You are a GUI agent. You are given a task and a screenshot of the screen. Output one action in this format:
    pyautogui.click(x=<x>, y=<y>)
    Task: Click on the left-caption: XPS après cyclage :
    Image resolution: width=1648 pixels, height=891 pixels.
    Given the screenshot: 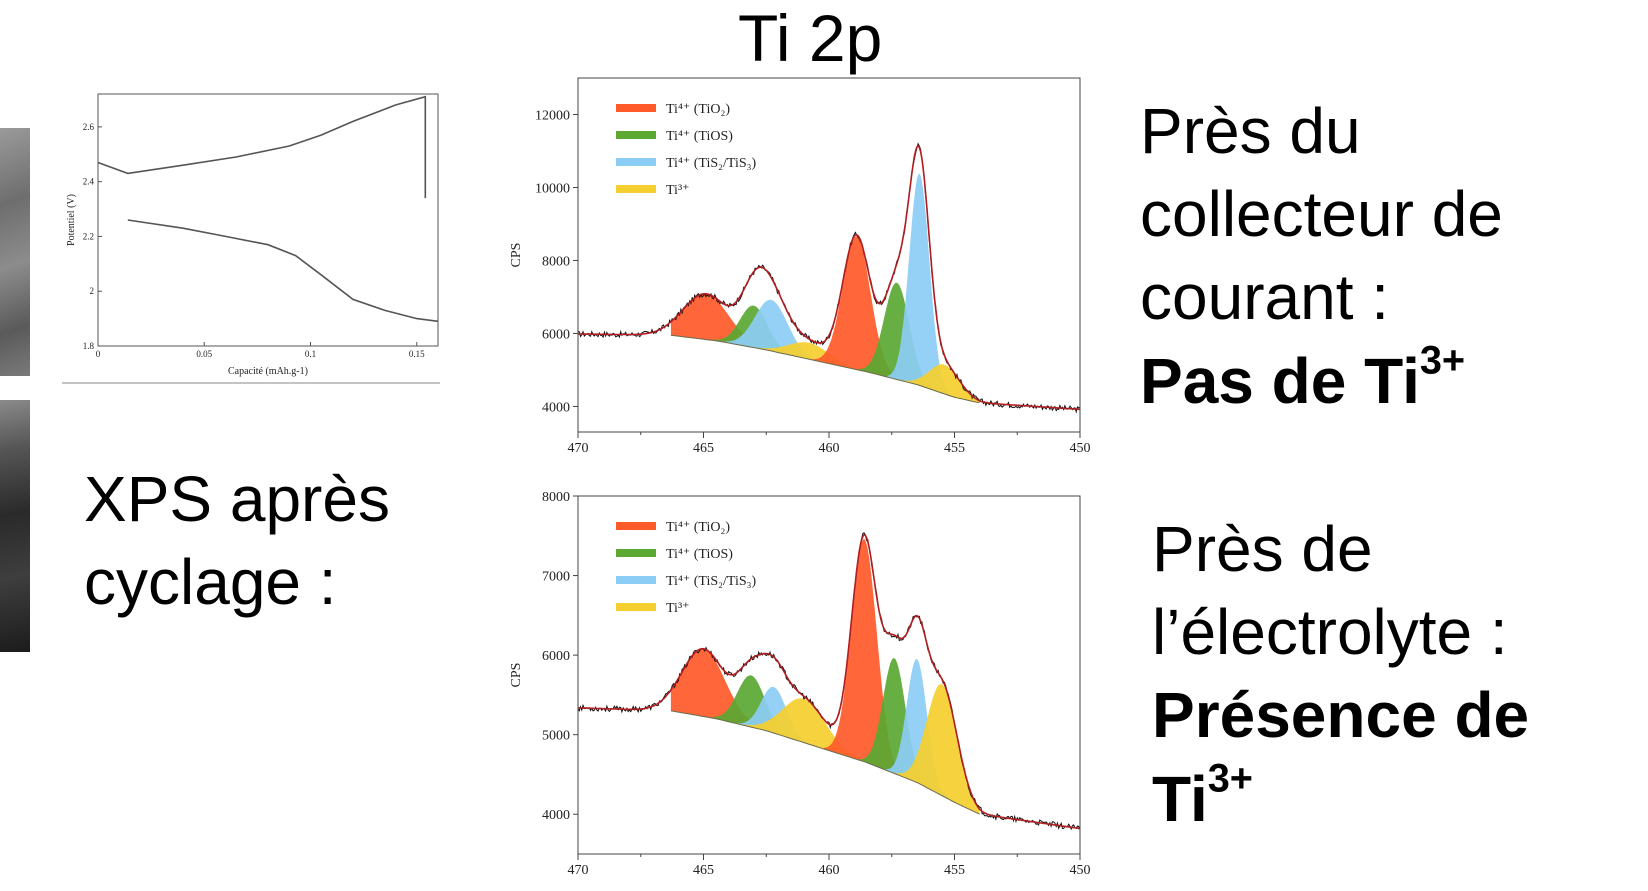 What is the action you would take?
    pyautogui.click(x=237, y=541)
    